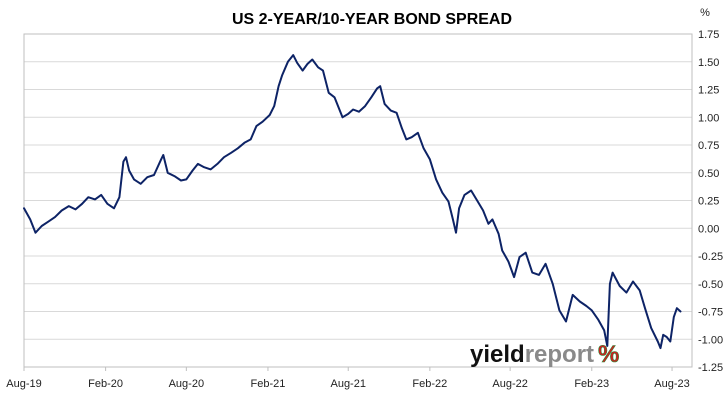  I want to click on y-tick-label: 1.25, so click(708, 91).